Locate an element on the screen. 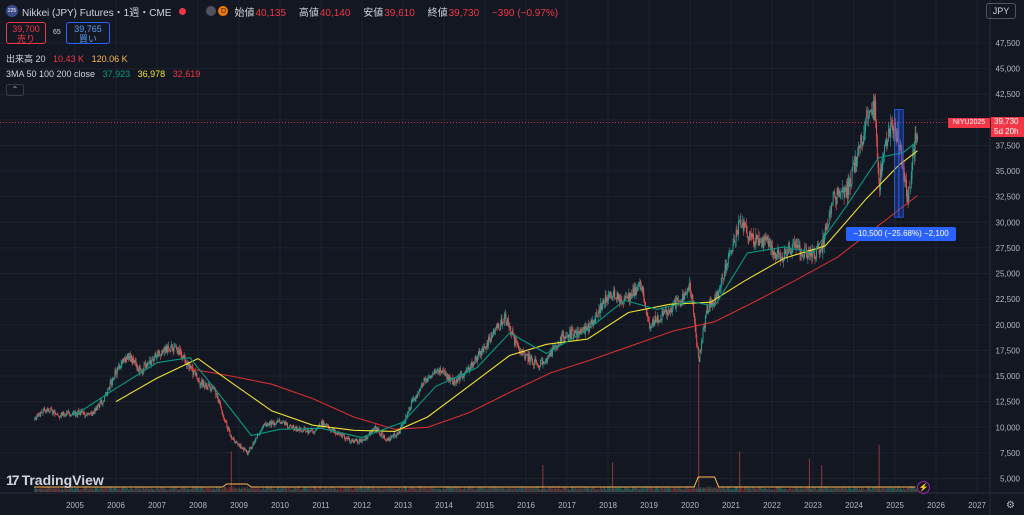 This screenshot has width=1024, height=515. volume-value: 10.43 K is located at coordinates (69, 59).